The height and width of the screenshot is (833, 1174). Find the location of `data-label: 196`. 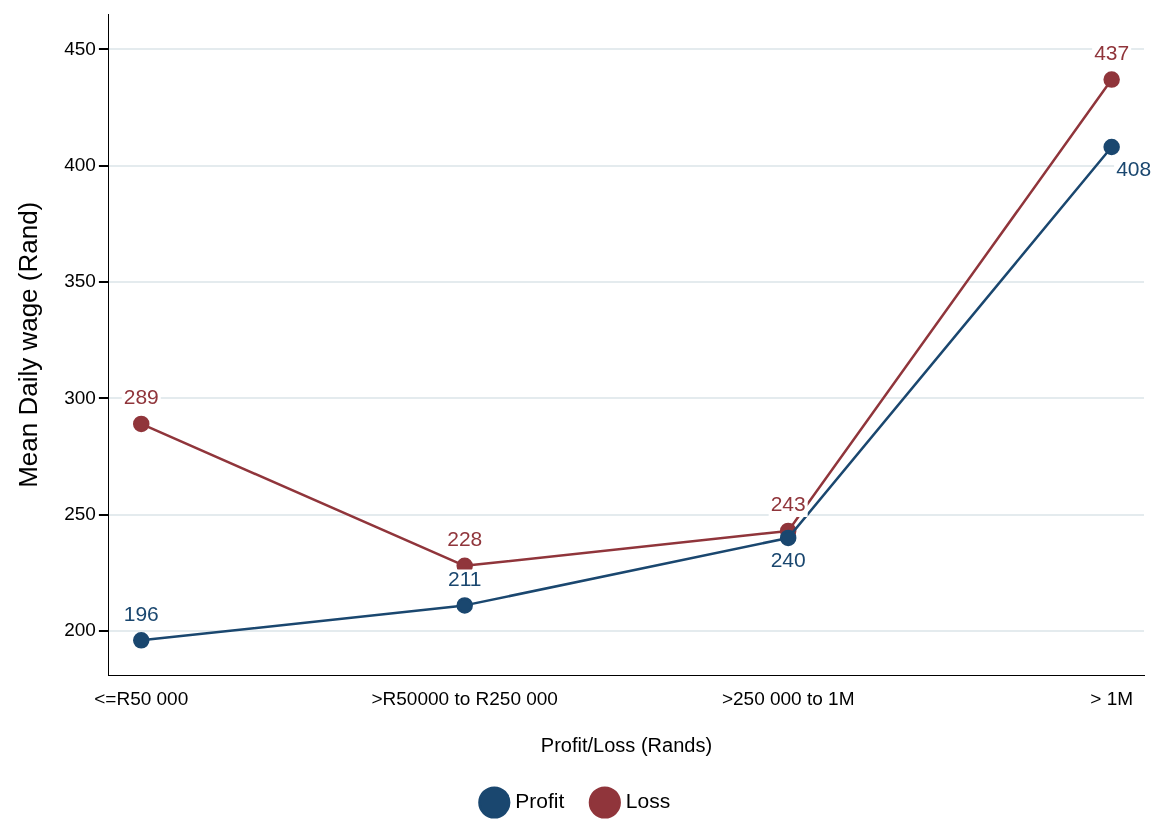

data-label: 196 is located at coordinates (141, 613).